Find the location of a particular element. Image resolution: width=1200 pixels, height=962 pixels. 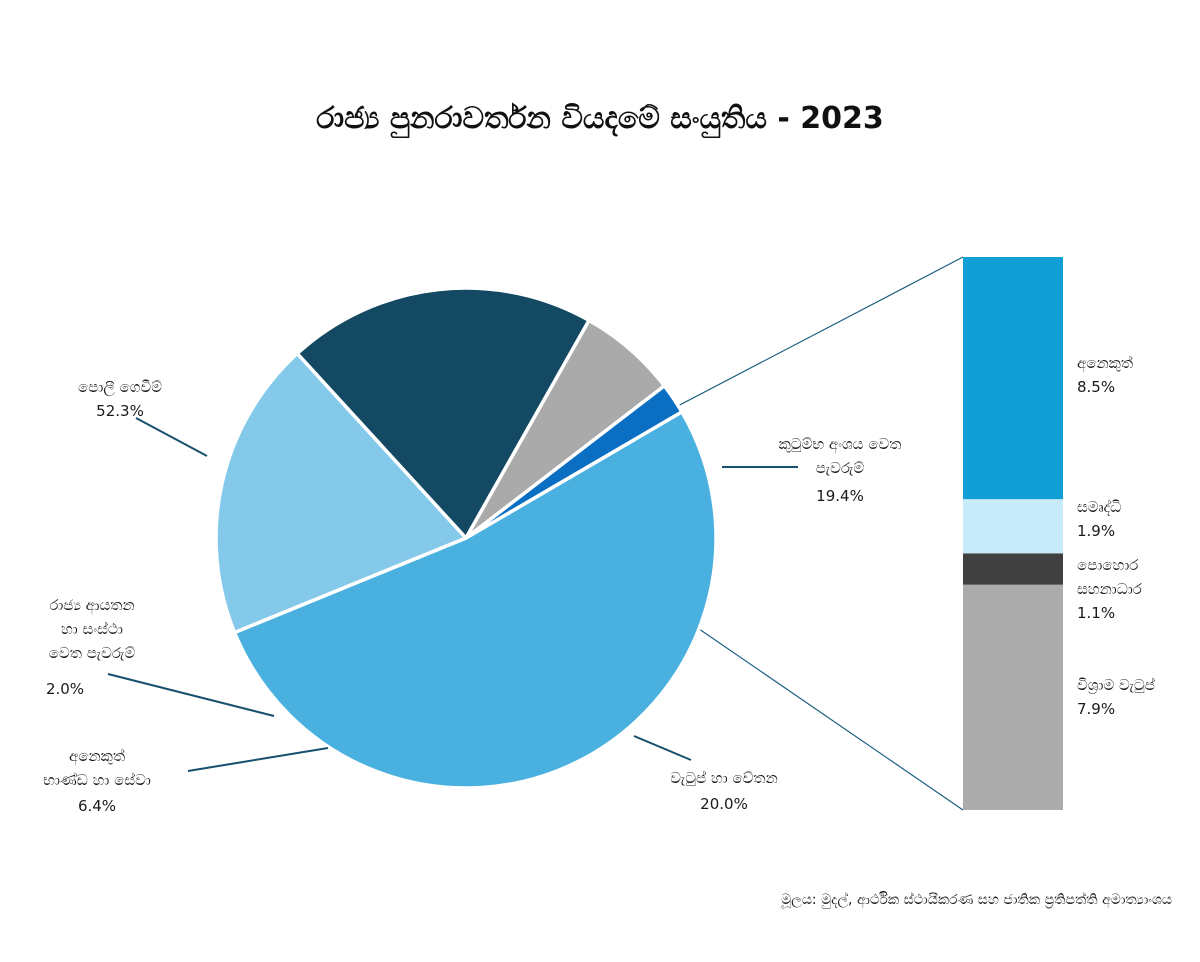

breakdown-bar is located at coordinates (1013, 533).